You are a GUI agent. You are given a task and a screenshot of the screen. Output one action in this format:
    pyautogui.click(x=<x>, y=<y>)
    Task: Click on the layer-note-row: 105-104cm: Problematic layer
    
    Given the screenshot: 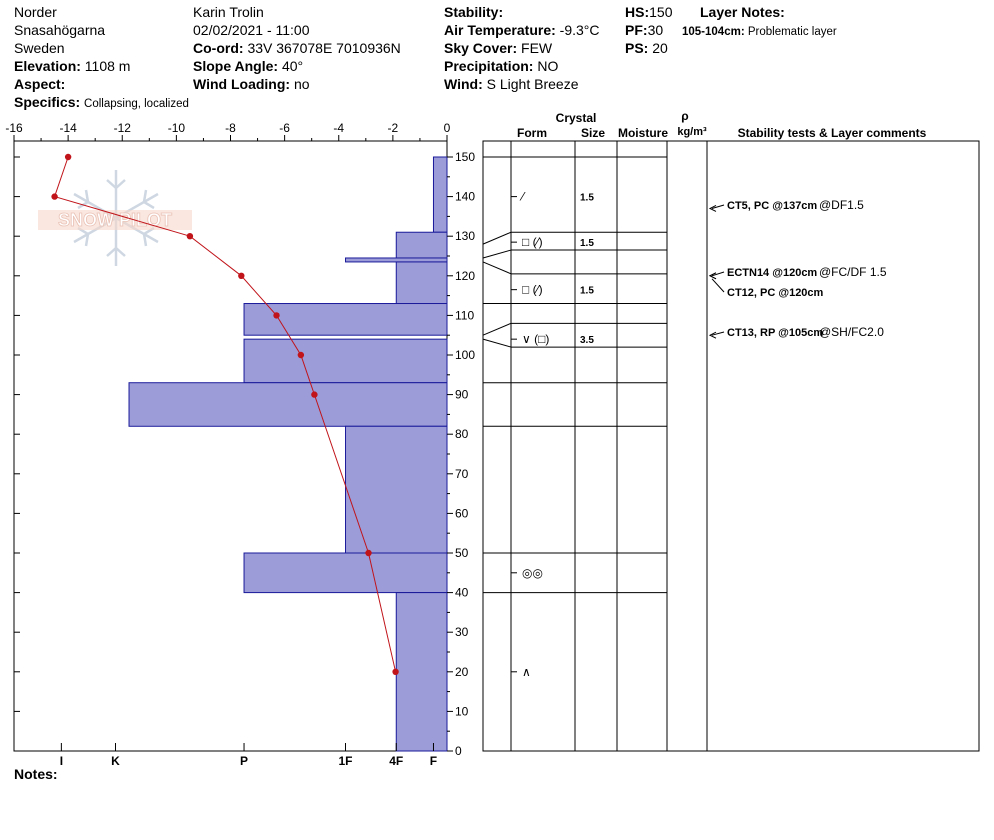 What is the action you would take?
    pyautogui.click(x=759, y=32)
    